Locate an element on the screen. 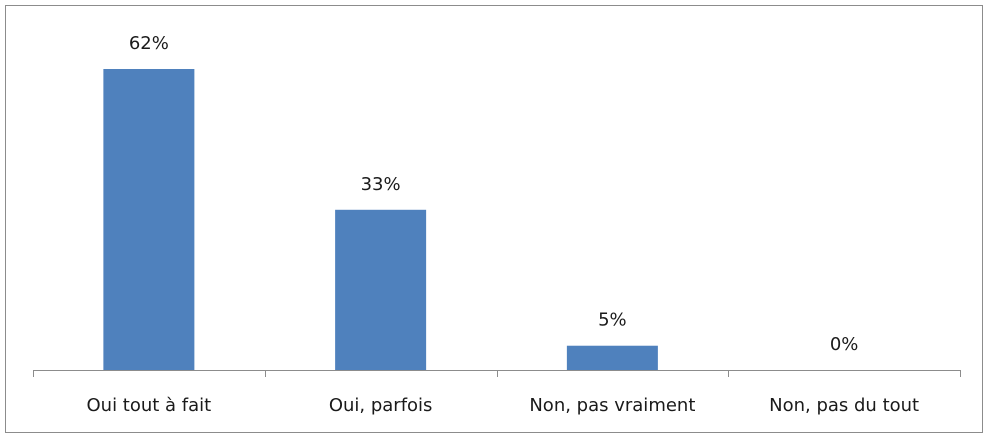 The image size is (989, 438). x-tick-label: Oui tout à fait is located at coordinates (149, 405).